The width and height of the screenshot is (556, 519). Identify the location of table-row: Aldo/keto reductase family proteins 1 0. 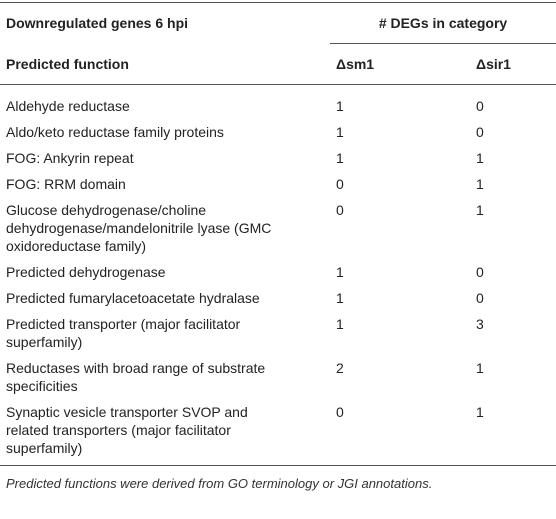
(278, 132).